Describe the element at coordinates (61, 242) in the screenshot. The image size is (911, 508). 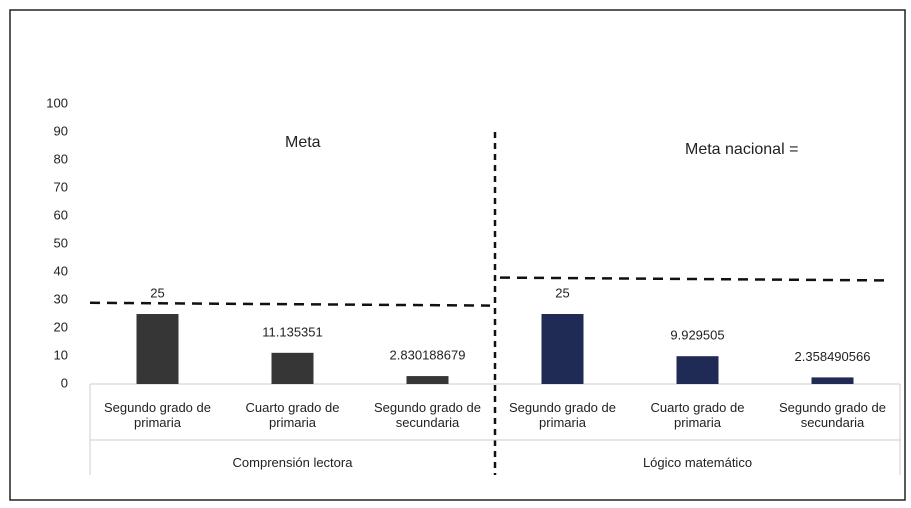
I see `y-tick-label: 50` at that location.